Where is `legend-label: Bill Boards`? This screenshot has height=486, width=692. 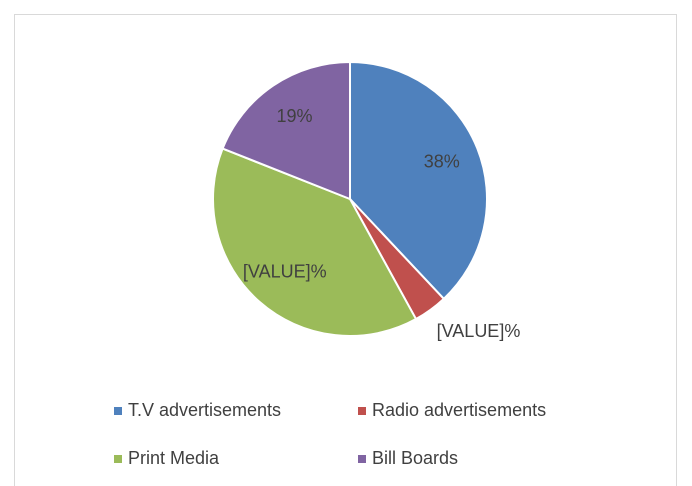 legend-label: Bill Boards is located at coordinates (415, 458).